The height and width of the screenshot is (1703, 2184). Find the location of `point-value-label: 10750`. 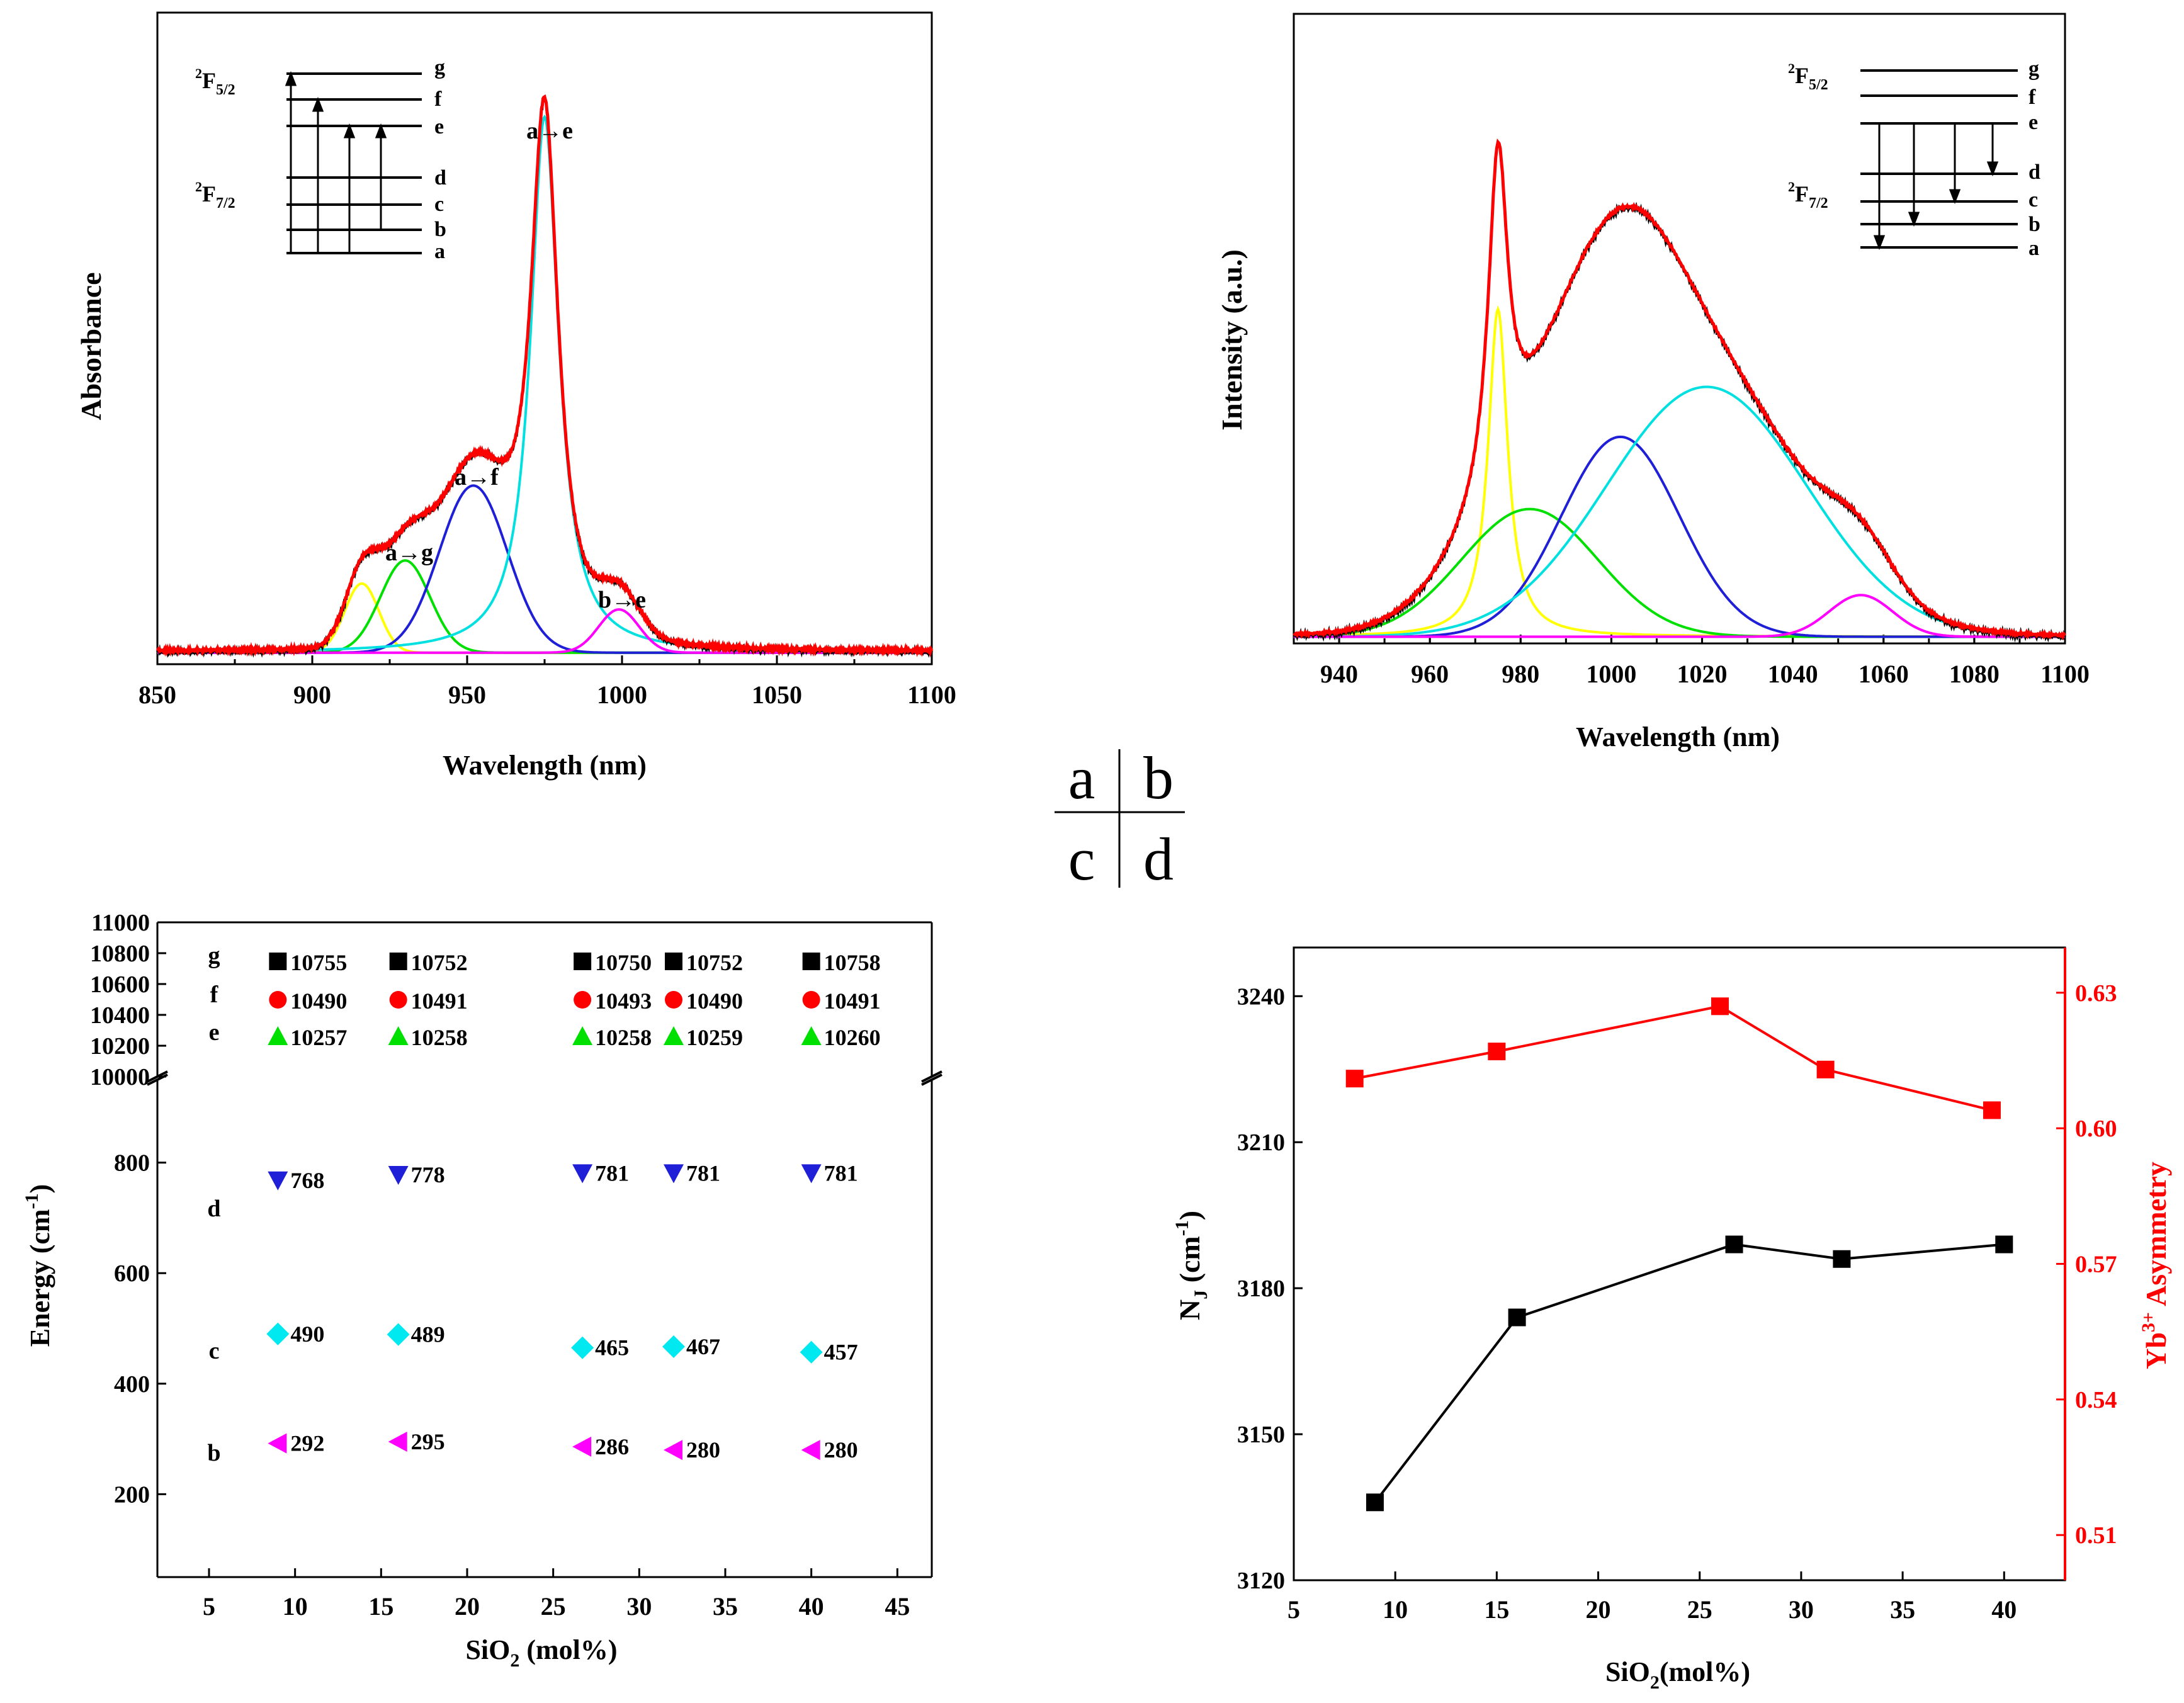

point-value-label: 10750 is located at coordinates (623, 963).